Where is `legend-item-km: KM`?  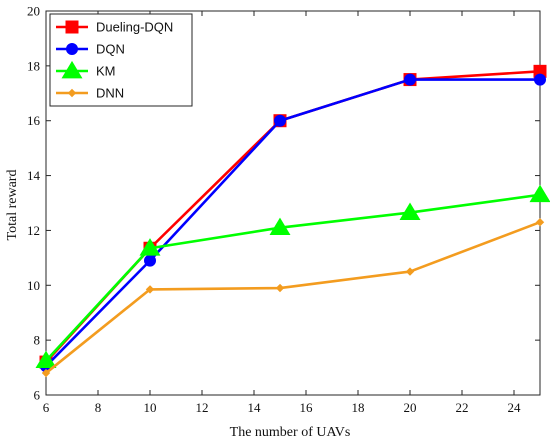
legend-item-km: KM is located at coordinates (86, 69).